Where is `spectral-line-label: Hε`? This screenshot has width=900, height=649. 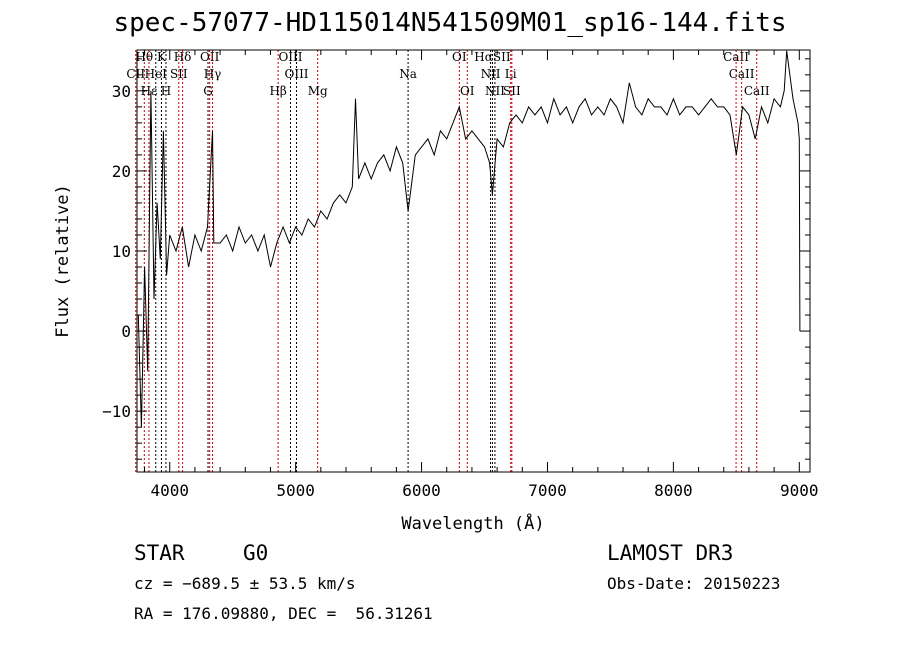 spectral-line-label: Hε is located at coordinates (149, 91).